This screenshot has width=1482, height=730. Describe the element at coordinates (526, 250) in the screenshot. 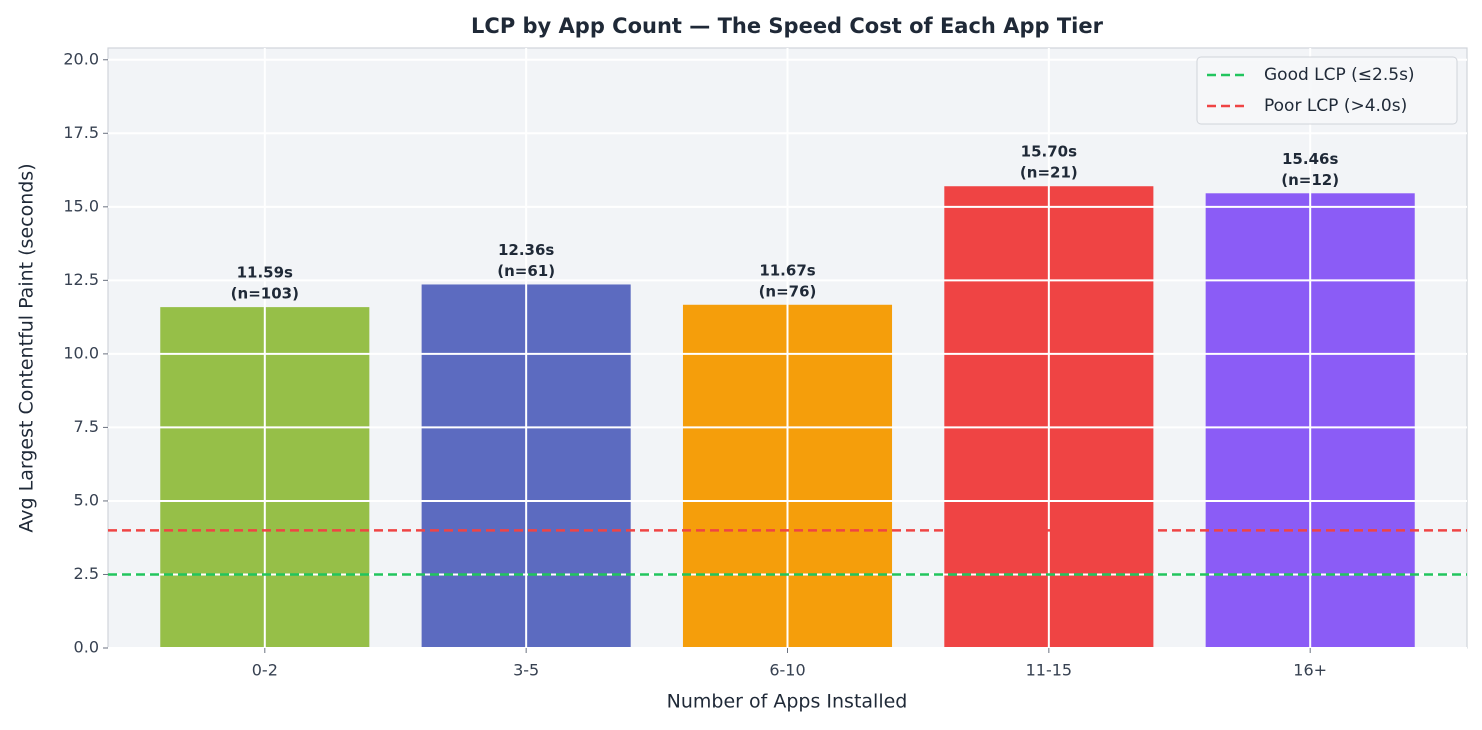

I see `value-label: 12.36s` at that location.